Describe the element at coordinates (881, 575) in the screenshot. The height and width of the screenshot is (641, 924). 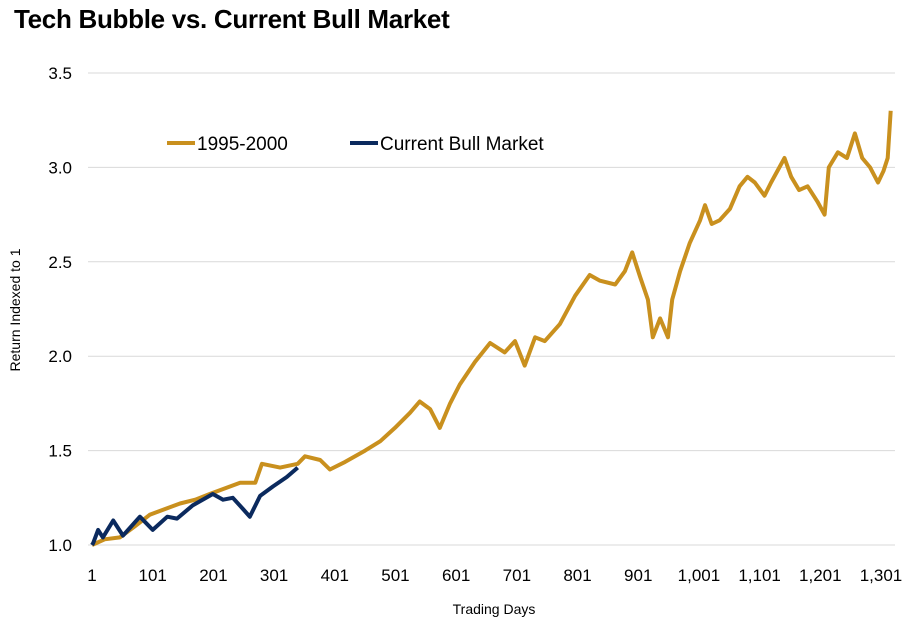
I see `x-tick-label: 1,301` at that location.